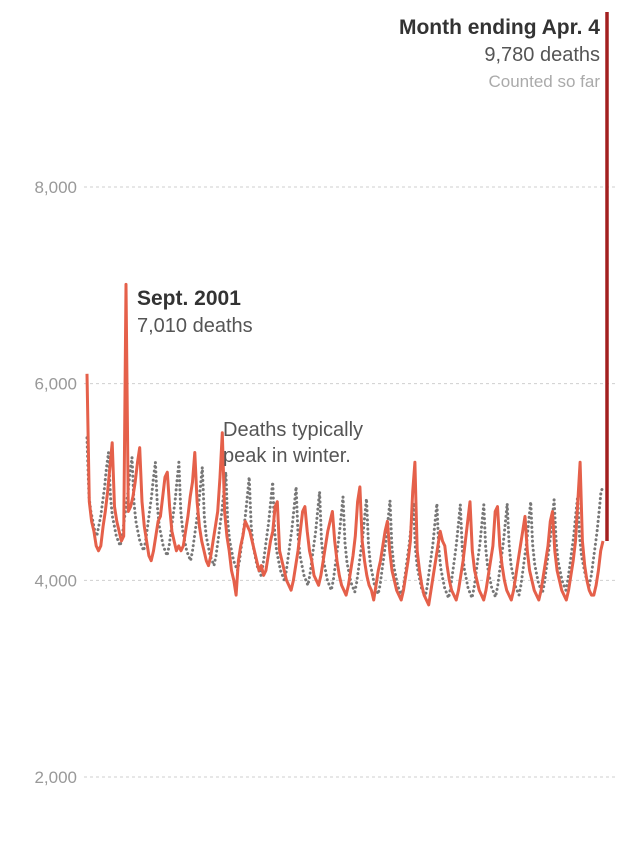  What do you see at coordinates (499, 27) in the screenshot?
I see `annotation-current-title: Month ending Apr. 4` at bounding box center [499, 27].